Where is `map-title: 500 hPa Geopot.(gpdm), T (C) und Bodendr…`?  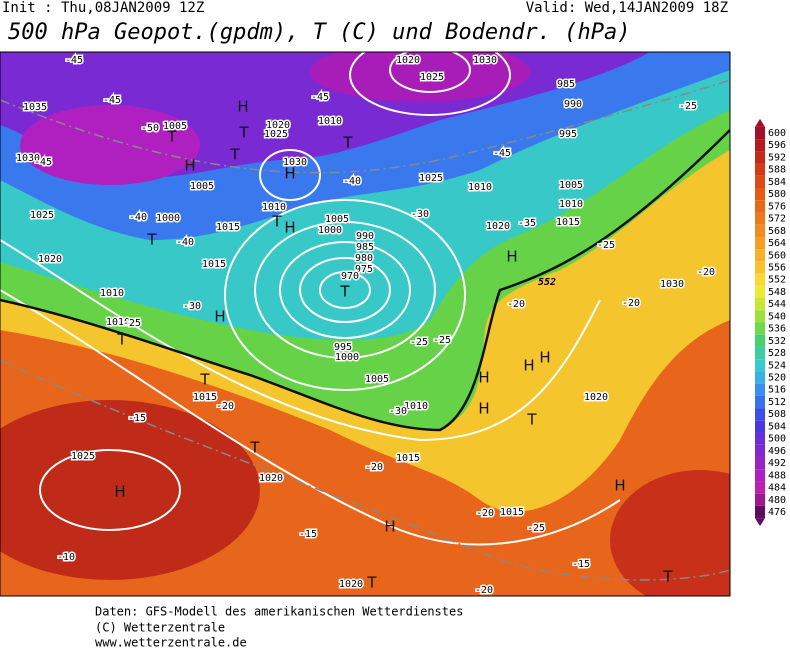 map-title: 500 hPa Geopot.(gpdm), T (C) und Bodendr… is located at coordinates (319, 32).